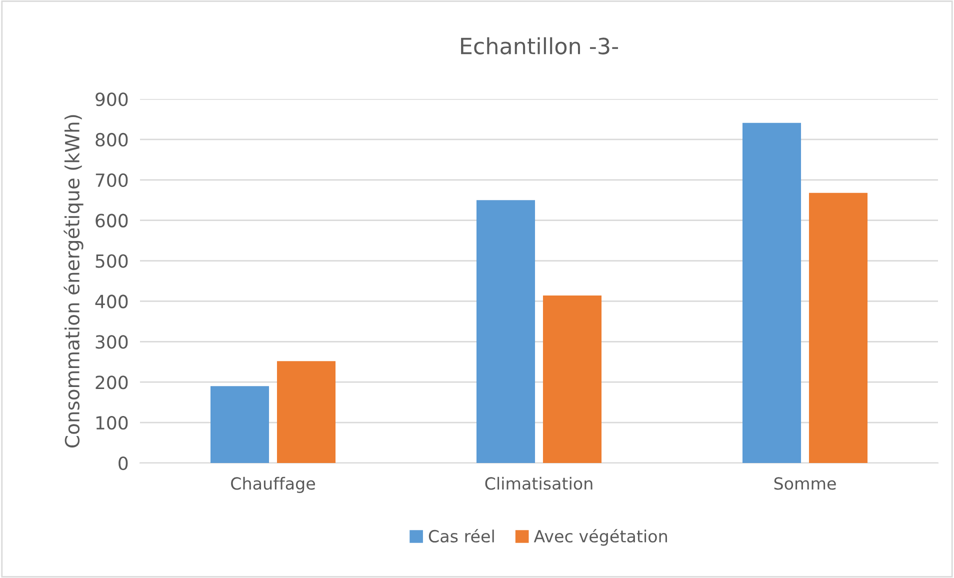 The width and height of the screenshot is (954, 578). What do you see at coordinates (112, 342) in the screenshot?
I see `y-tick-label: 300` at bounding box center [112, 342].